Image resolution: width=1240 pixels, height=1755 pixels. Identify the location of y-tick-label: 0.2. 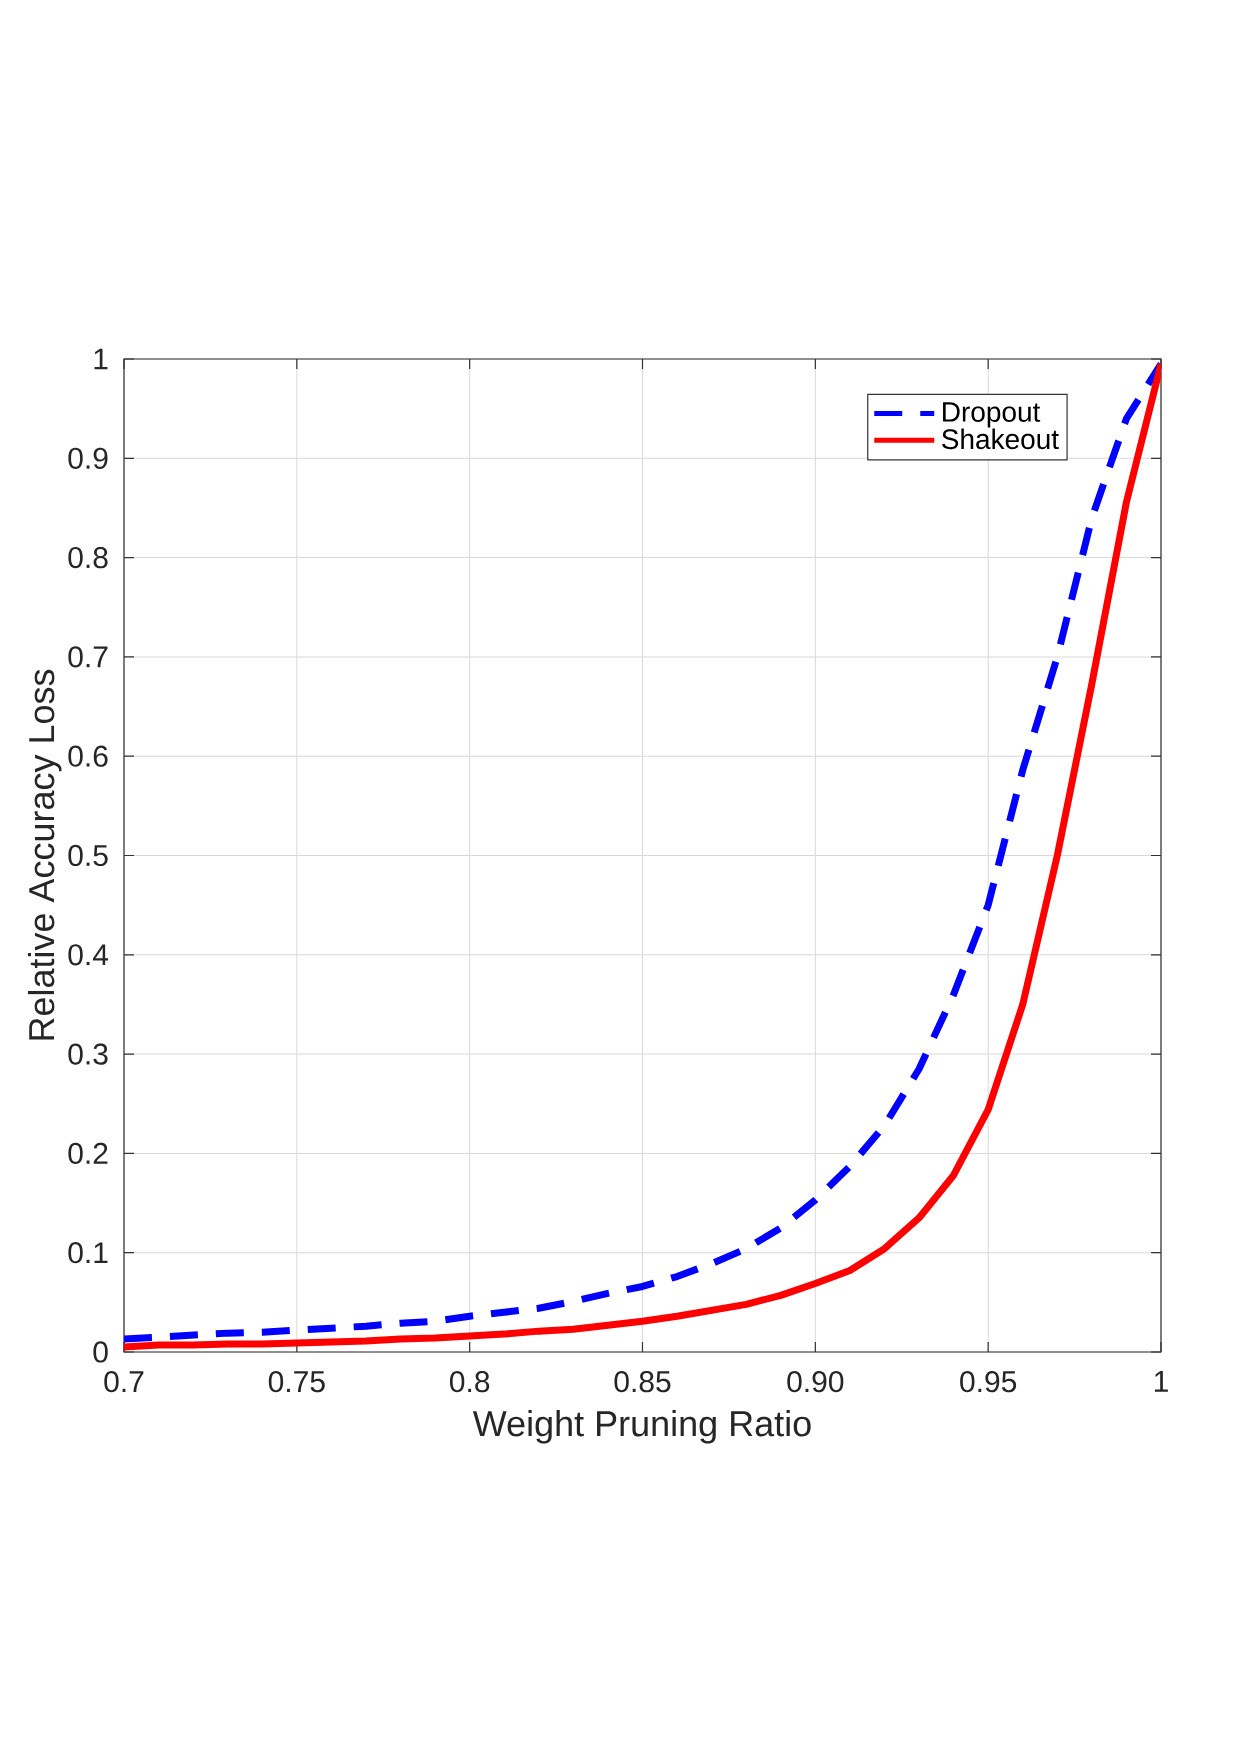
(88, 1153).